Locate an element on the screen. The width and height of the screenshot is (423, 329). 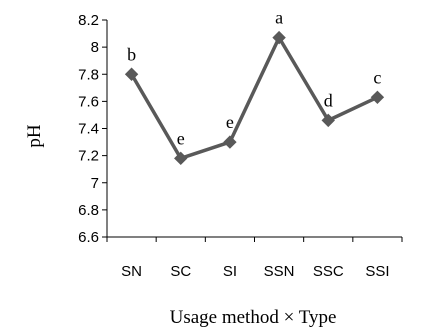
x-tick-label-sc: SC is located at coordinates (180, 271).